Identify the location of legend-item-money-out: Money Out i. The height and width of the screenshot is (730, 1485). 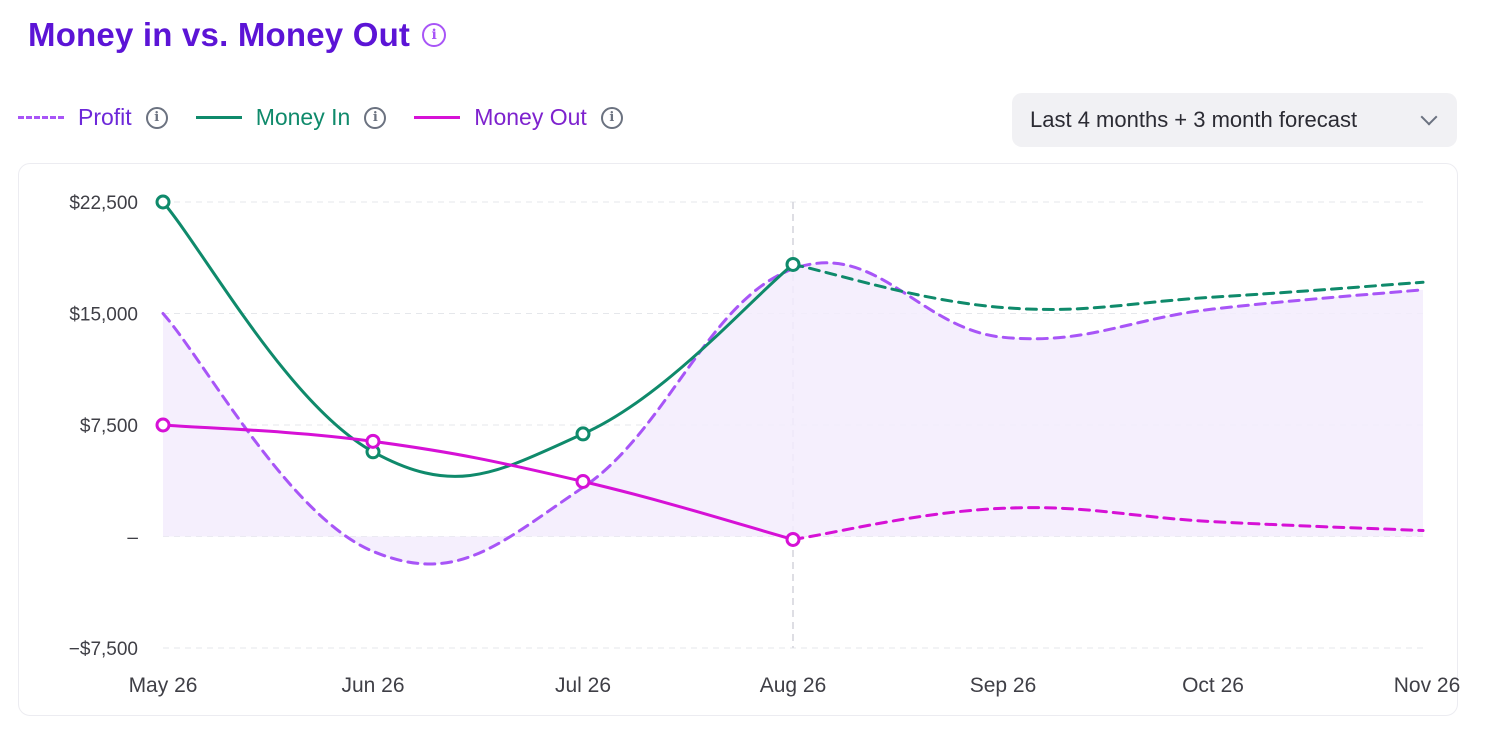
(518, 117).